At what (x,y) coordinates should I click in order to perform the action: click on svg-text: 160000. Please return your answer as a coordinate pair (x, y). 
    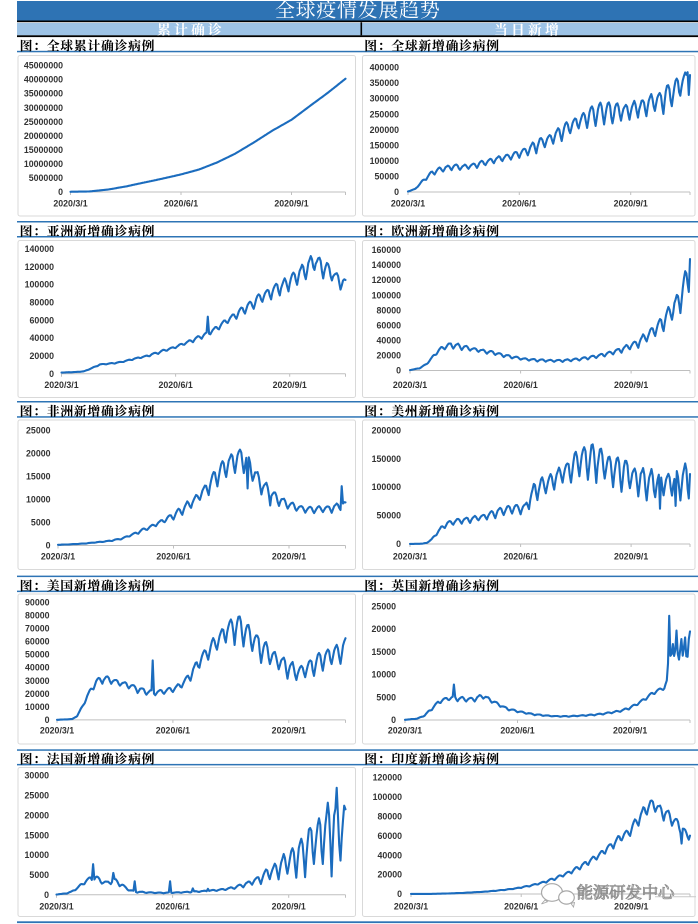
    Looking at the image, I should click on (386, 250).